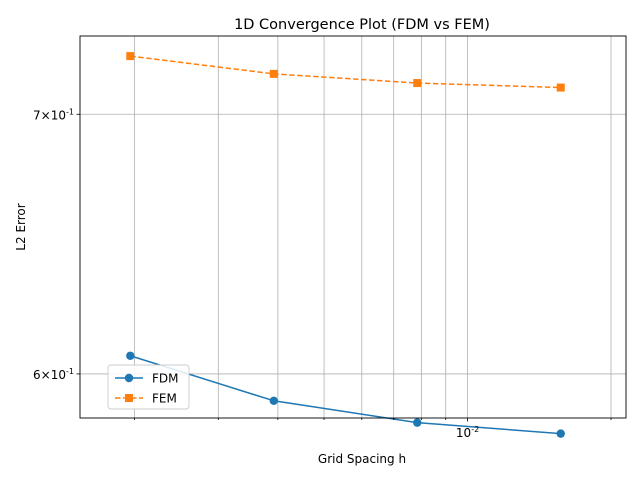 The image size is (640, 480). Describe the element at coordinates (362, 459) in the screenshot. I see `x-axis-label: Grid Spacing h` at that location.